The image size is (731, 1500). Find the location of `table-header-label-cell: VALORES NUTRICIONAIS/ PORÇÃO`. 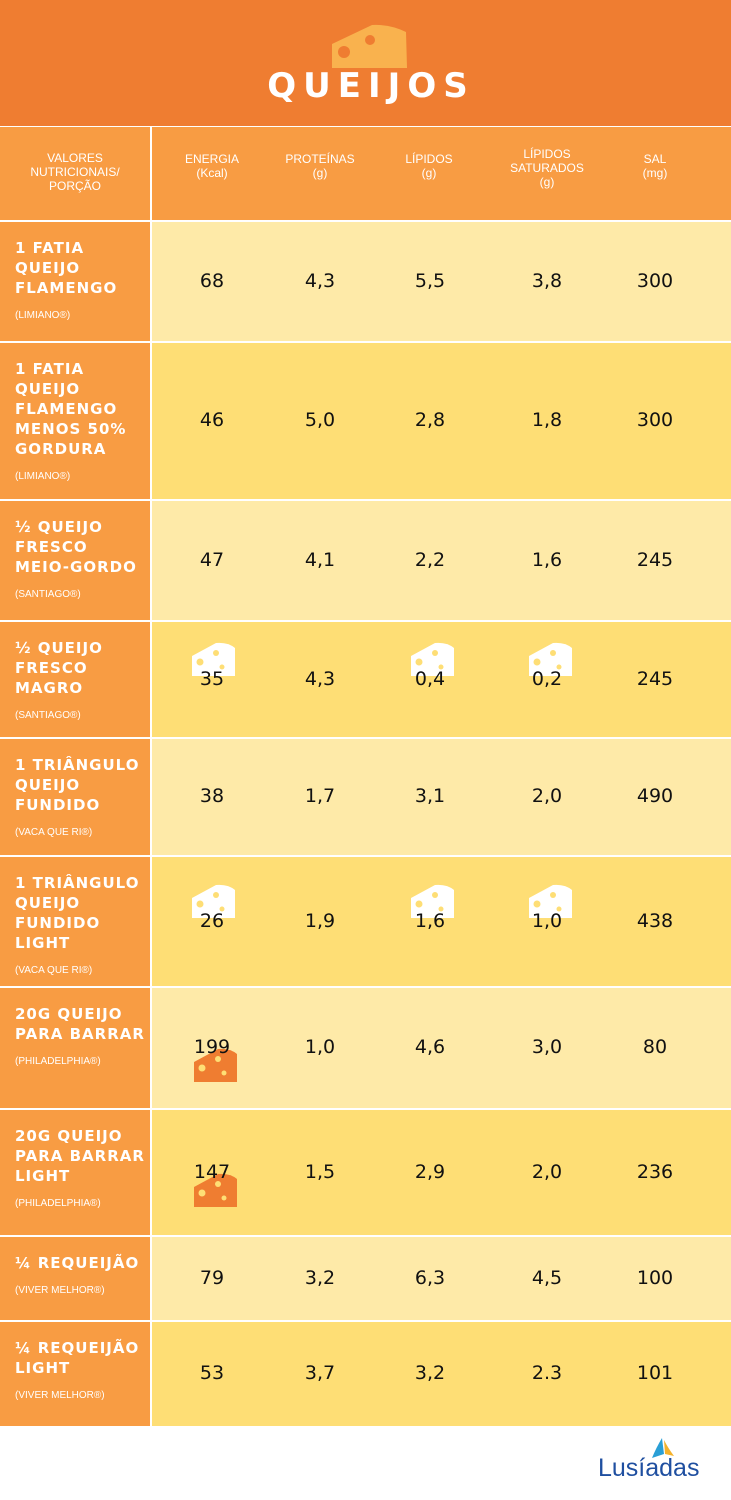

table-header-label-cell: VALORES NUTRICIONAIS/ PORÇÃO is located at coordinates (75, 173).